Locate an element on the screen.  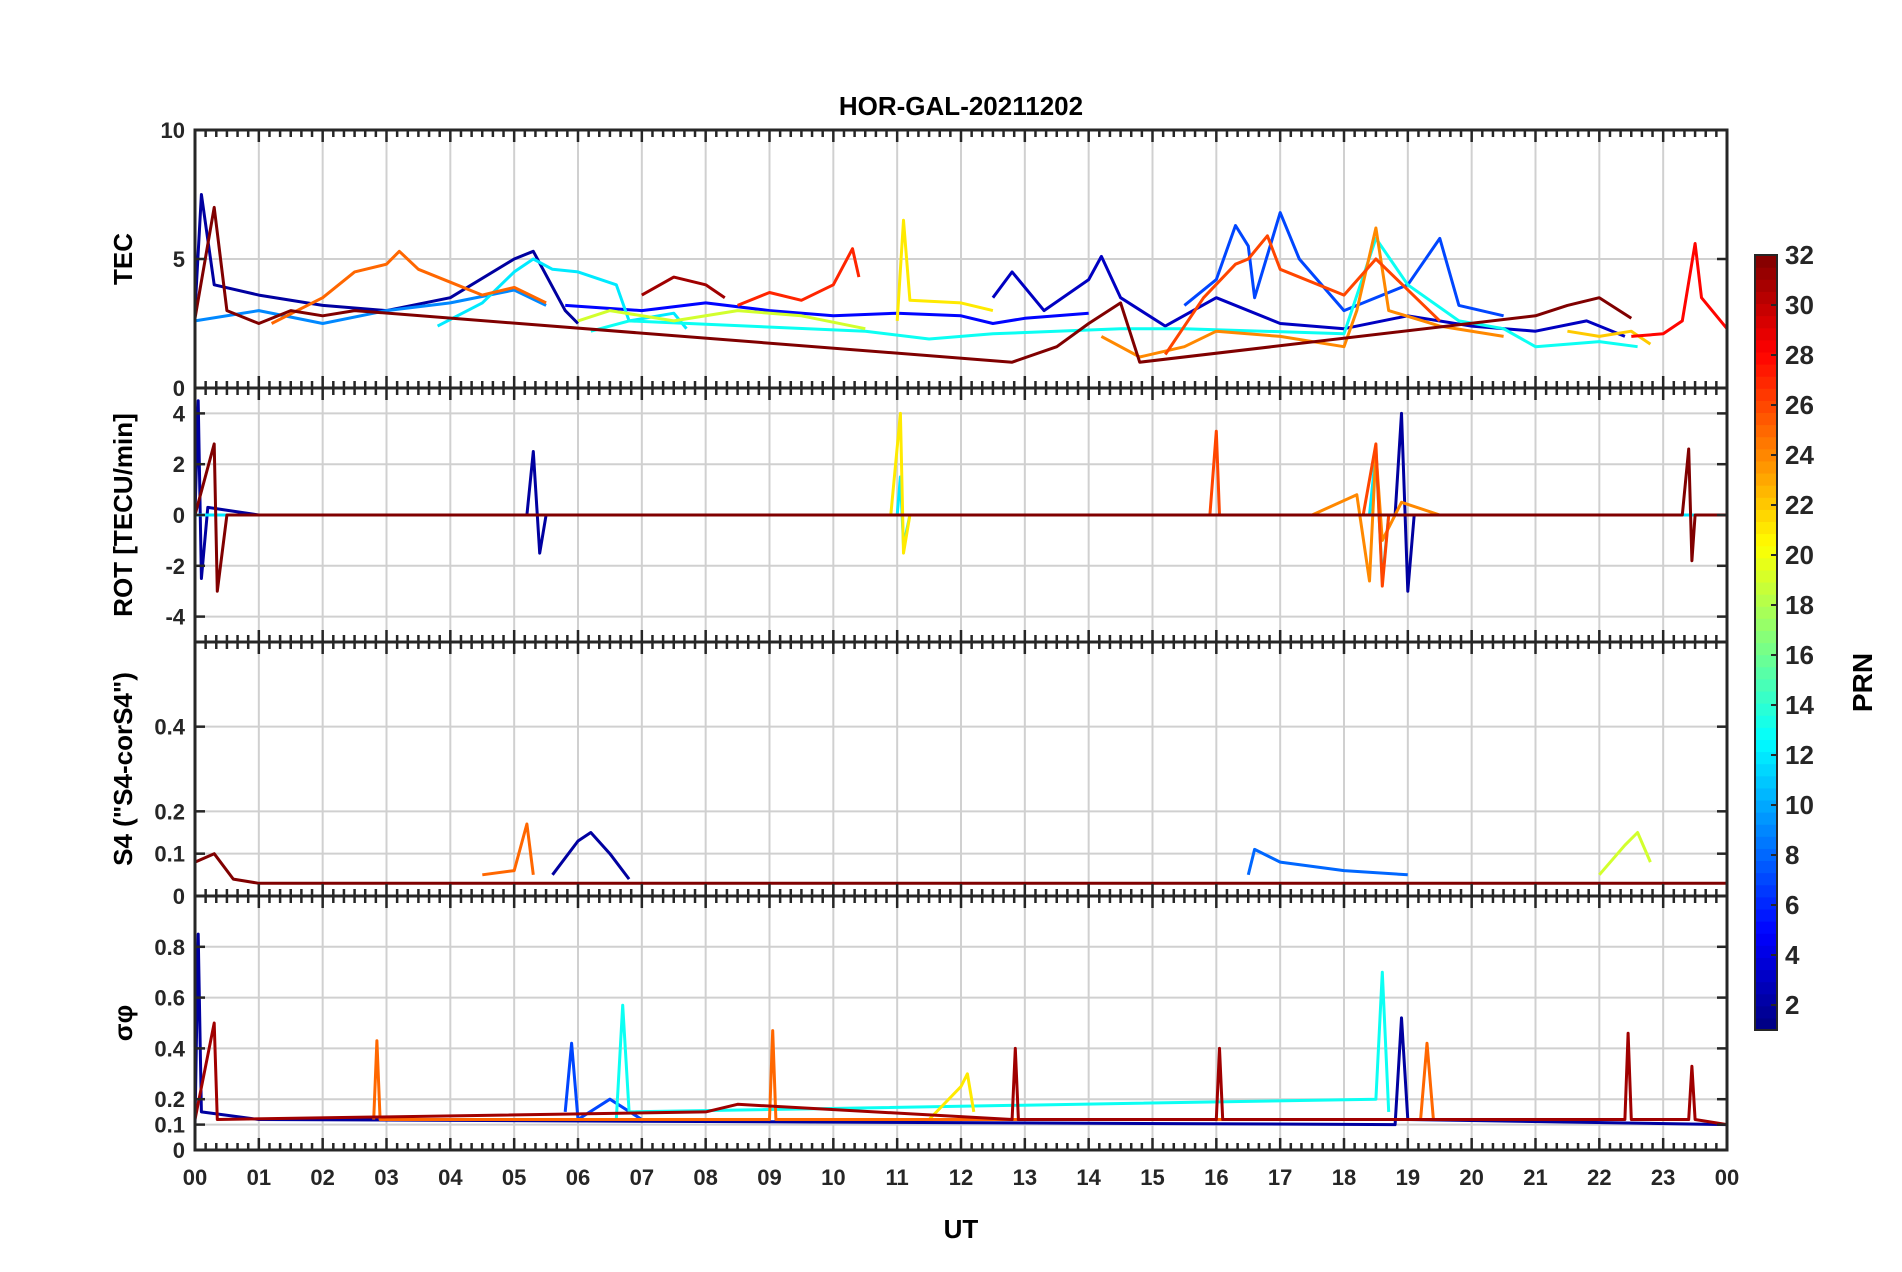
x-tick-label: 13 is located at coordinates (1025, 1177).